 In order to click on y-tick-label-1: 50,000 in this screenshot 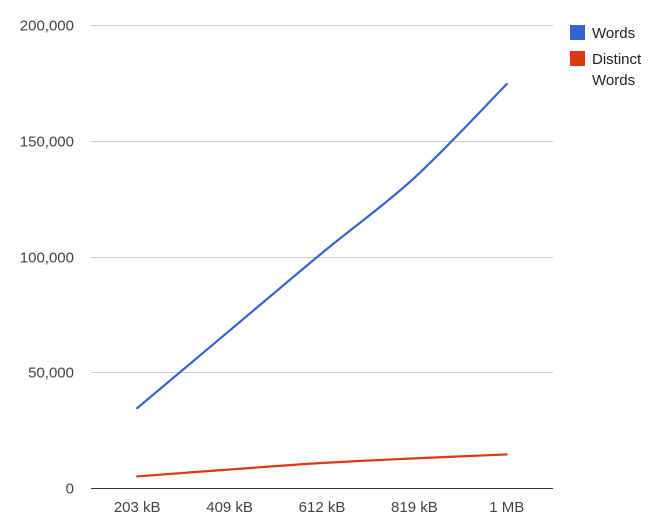, I will do `click(51, 373)`.